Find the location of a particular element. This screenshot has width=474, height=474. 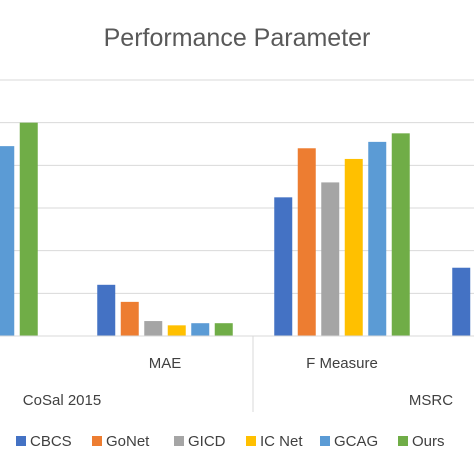

category-label: MAE is located at coordinates (165, 363).